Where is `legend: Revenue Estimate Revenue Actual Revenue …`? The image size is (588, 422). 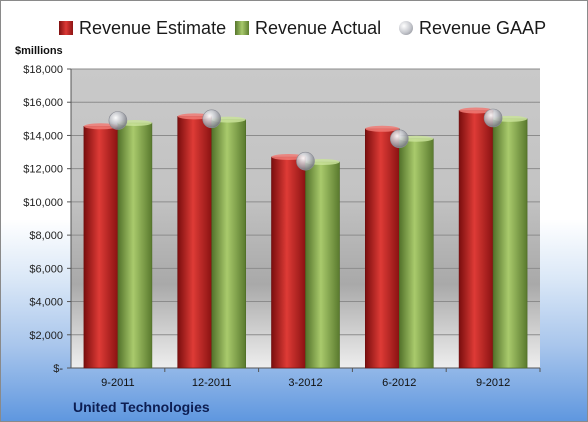 legend: Revenue Estimate Revenue Actual Revenue … is located at coordinates (294, 28).